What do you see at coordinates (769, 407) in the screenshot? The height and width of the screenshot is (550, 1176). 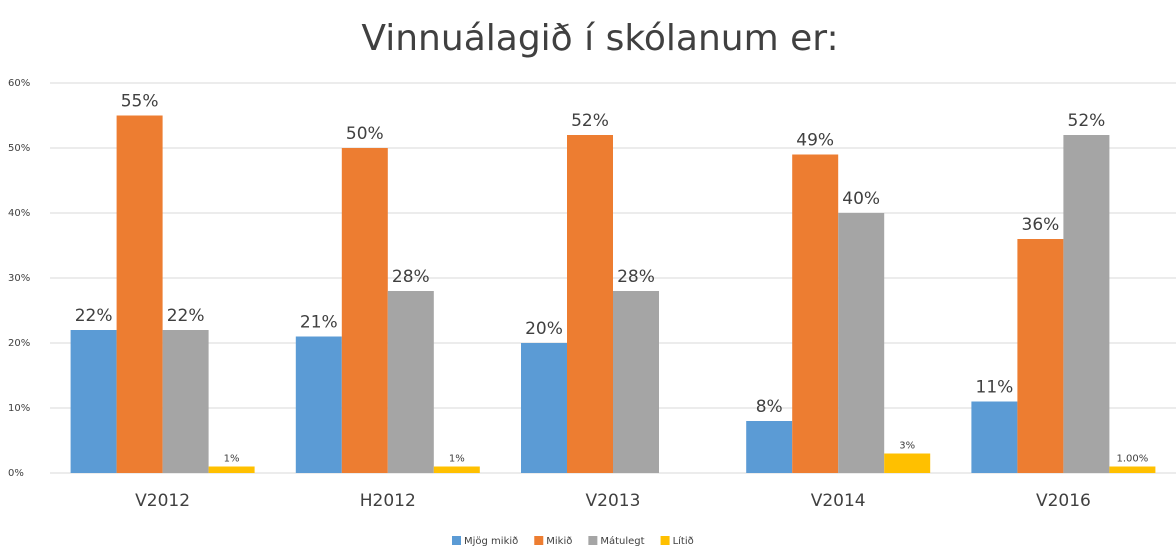 I see `data-label: 8%` at bounding box center [769, 407].